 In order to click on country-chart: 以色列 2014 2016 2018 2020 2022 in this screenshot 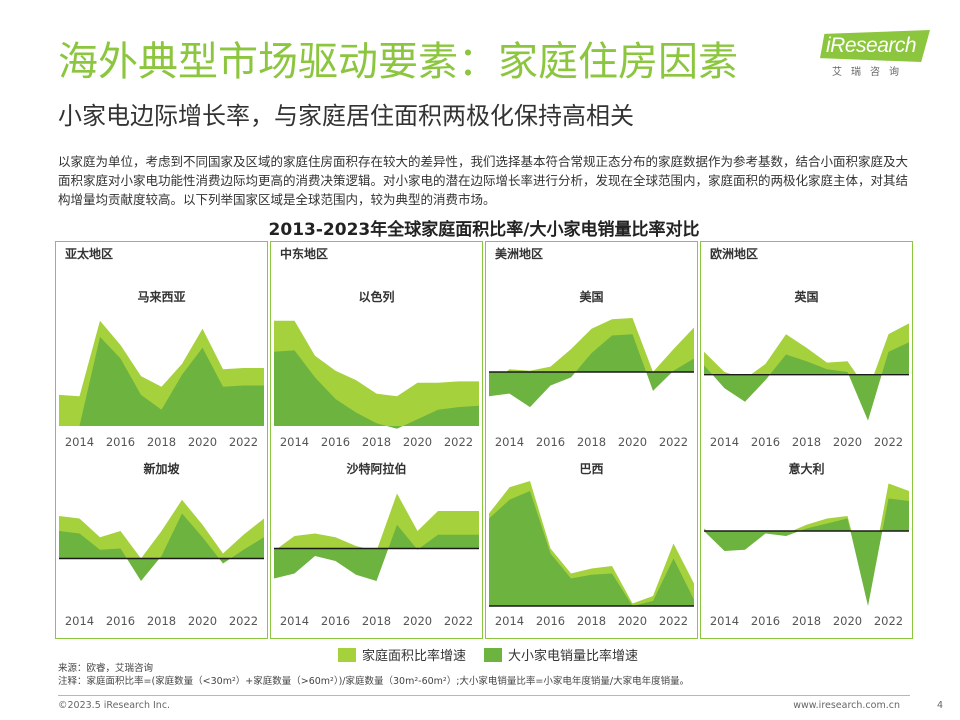, I will do `click(376, 369)`.